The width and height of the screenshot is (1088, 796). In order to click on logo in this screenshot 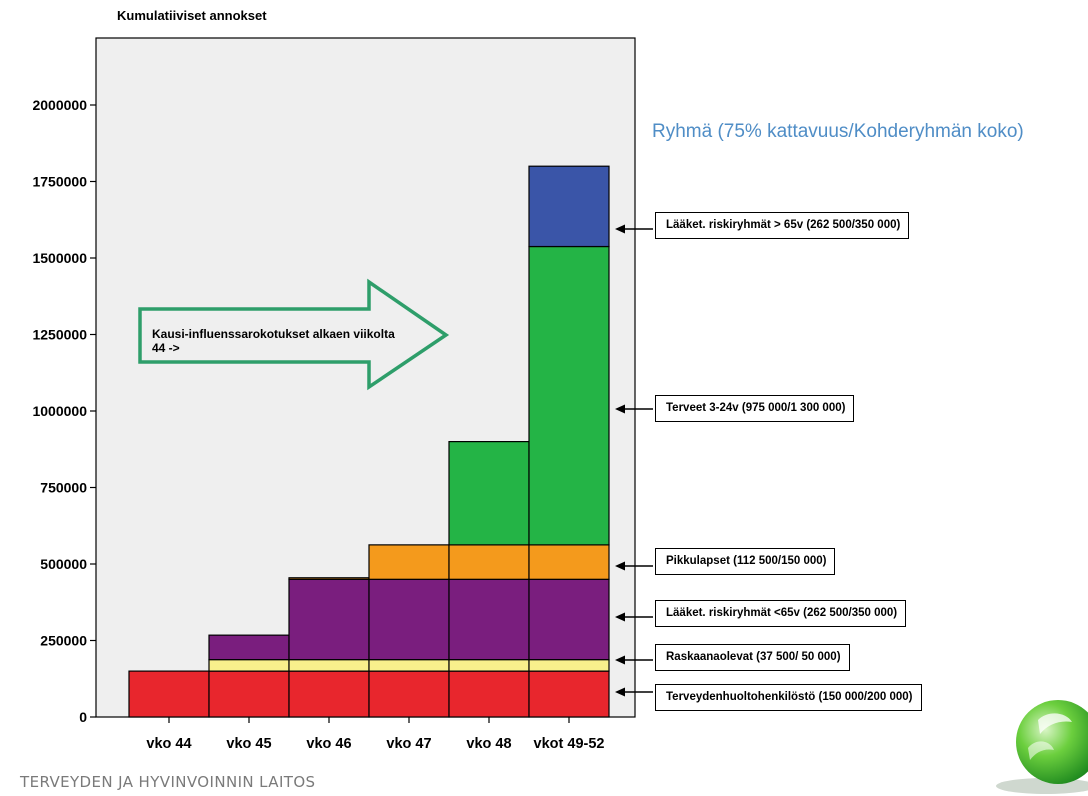, I will do `click(1038, 743)`.